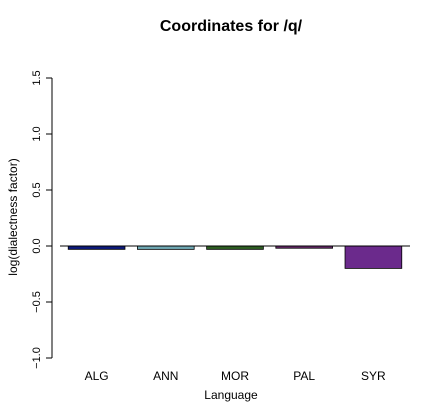 The width and height of the screenshot is (442, 417). What do you see at coordinates (37, 245) in the screenshot?
I see `y-tick-label: 0.0` at bounding box center [37, 245].